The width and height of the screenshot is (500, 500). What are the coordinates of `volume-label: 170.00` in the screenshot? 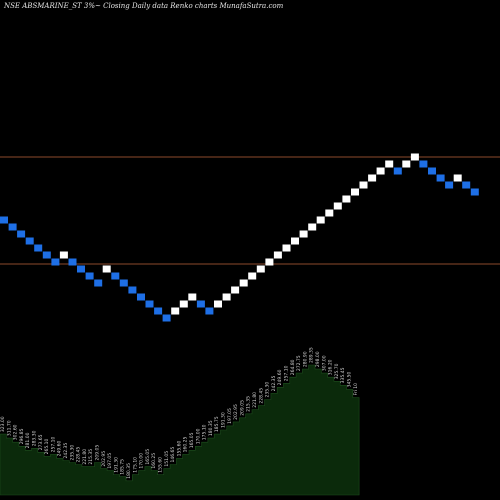 It's located at (142, 461).